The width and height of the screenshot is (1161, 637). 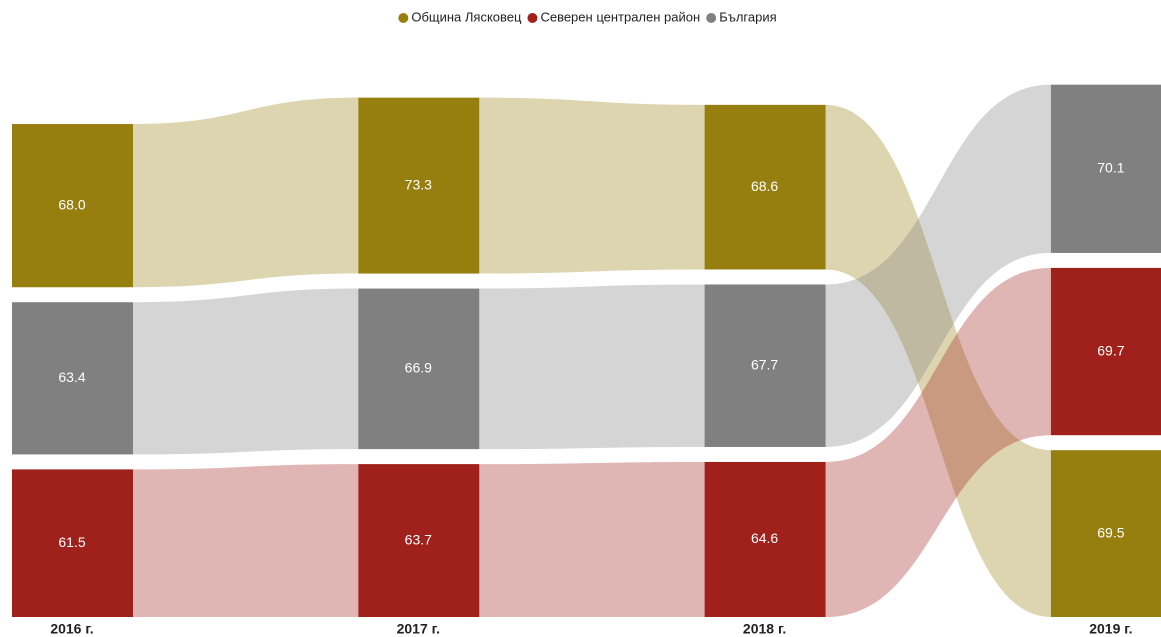 I want to click on value-label: 68.0, so click(x=71, y=204).